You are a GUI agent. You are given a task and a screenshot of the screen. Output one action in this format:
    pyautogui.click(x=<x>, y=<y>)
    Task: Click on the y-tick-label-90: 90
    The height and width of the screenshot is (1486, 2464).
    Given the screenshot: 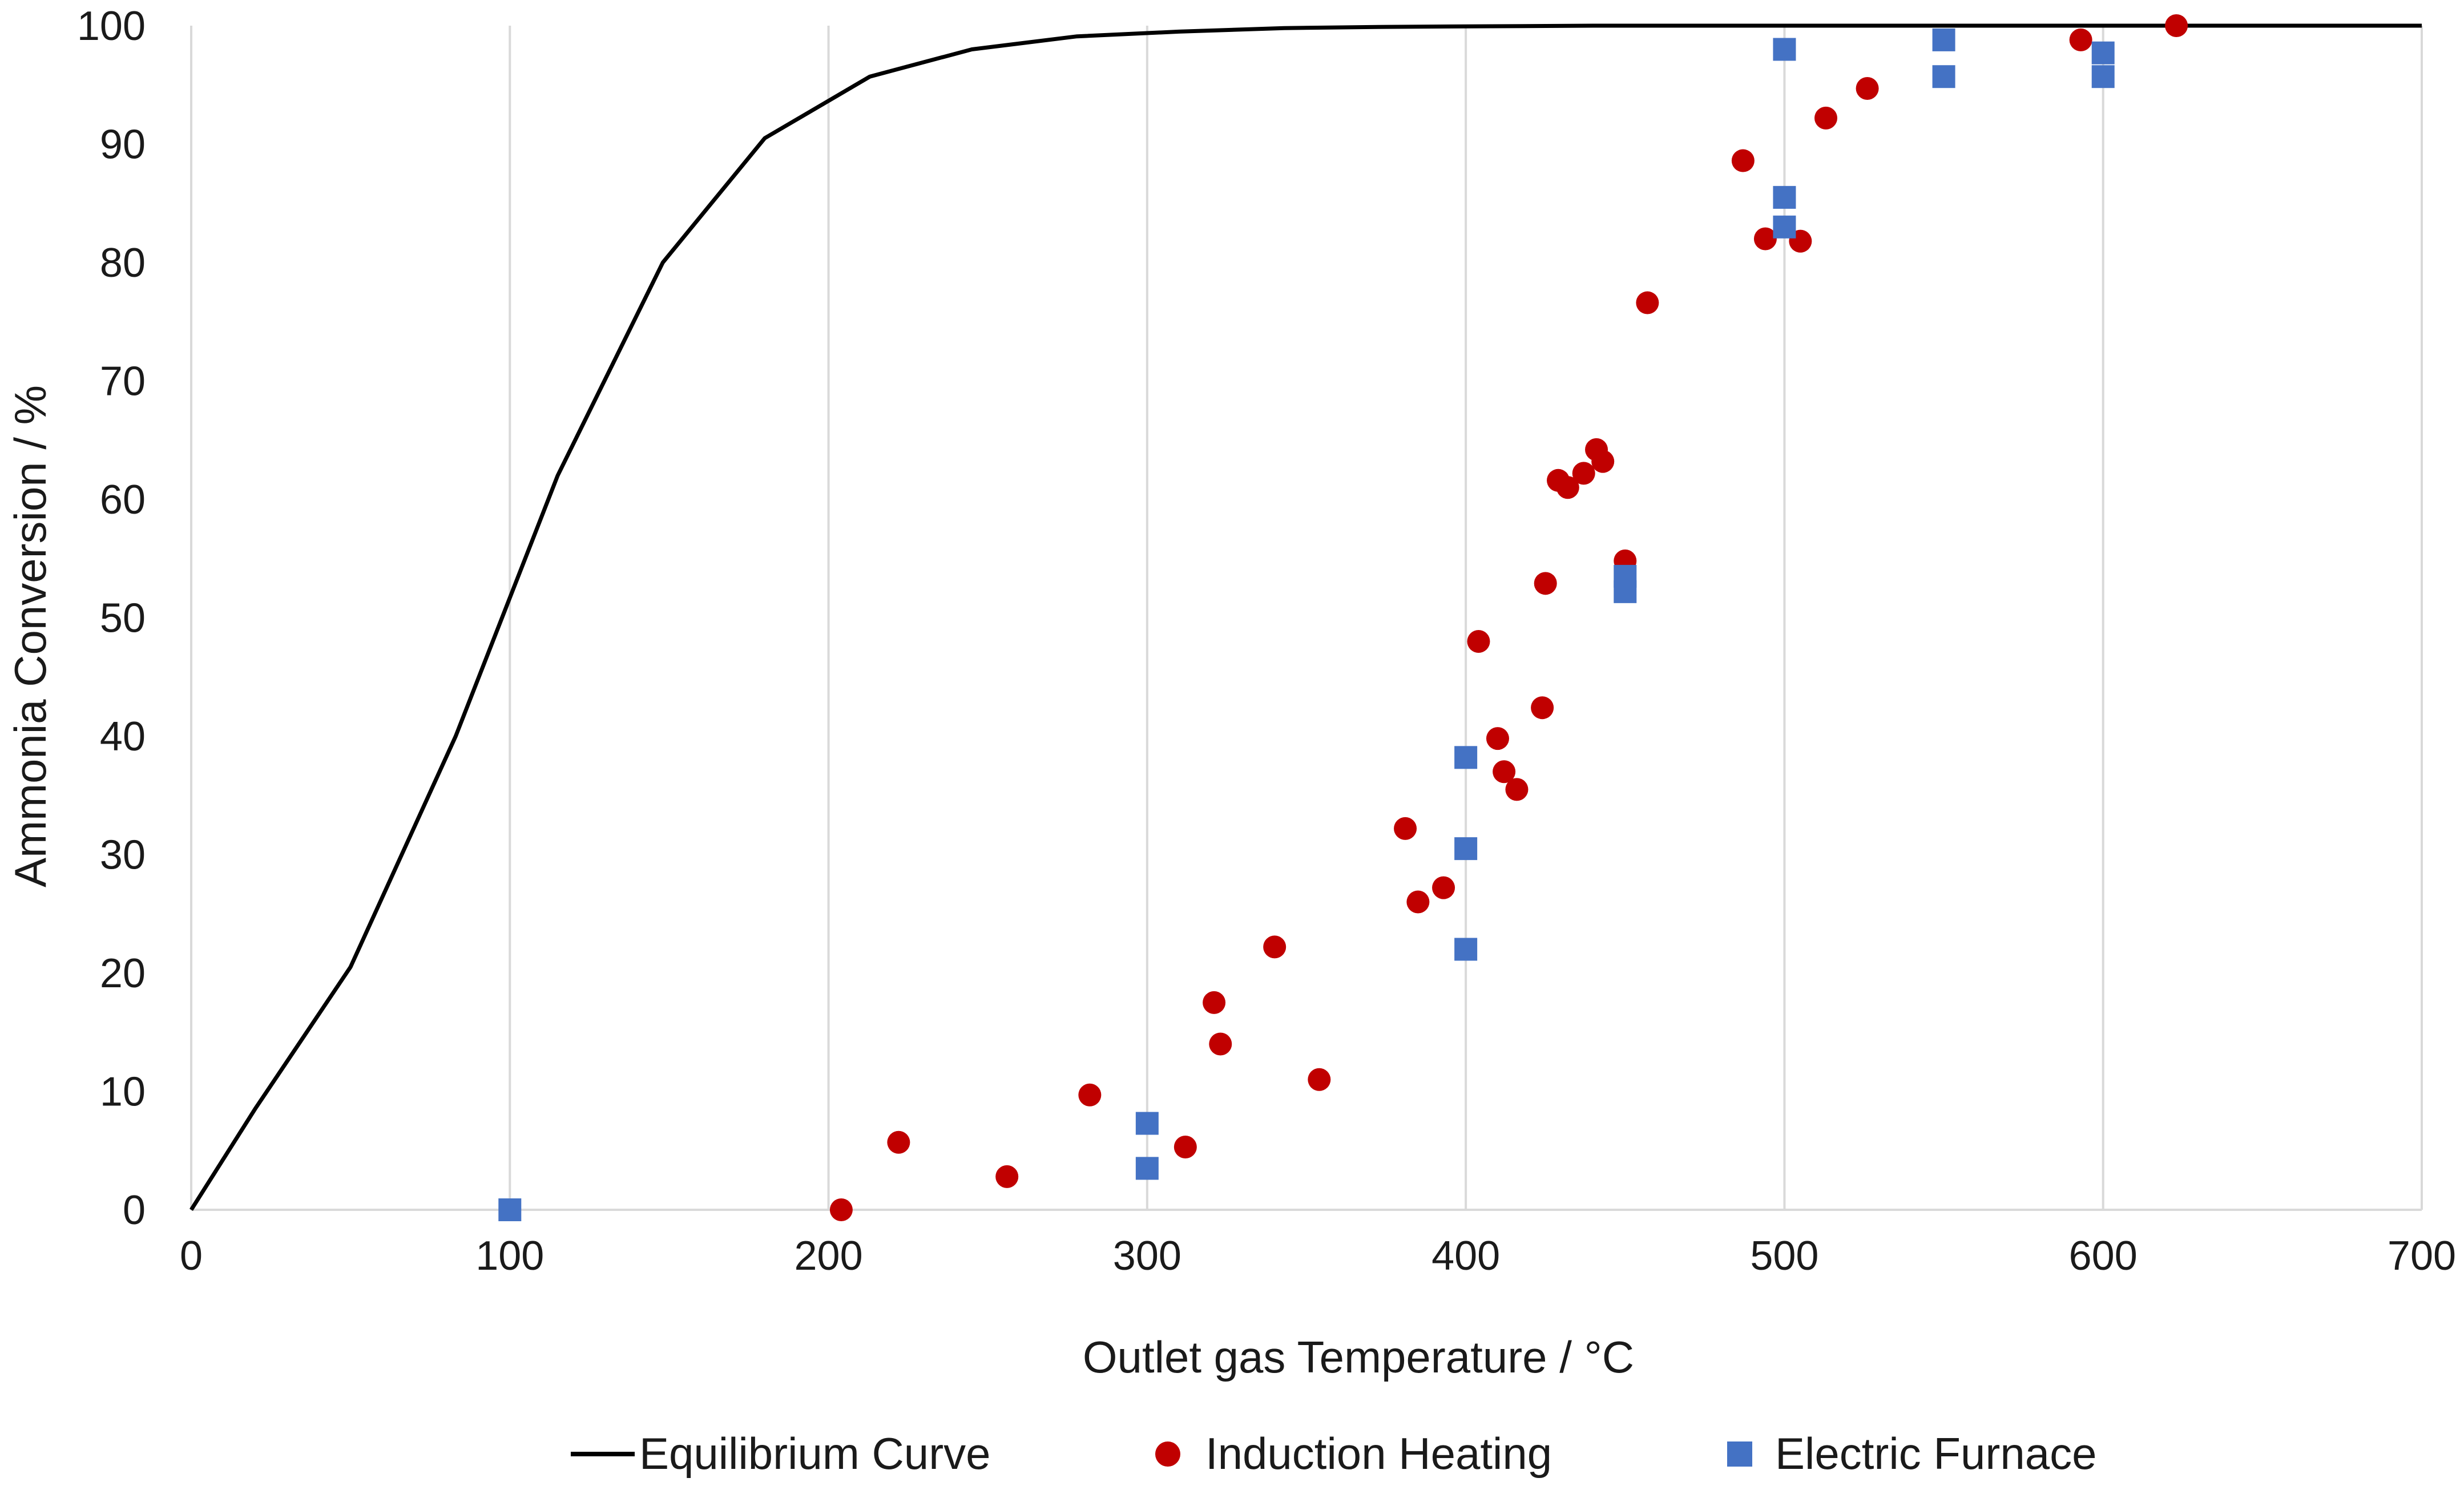 What is the action you would take?
    pyautogui.click(x=123, y=145)
    